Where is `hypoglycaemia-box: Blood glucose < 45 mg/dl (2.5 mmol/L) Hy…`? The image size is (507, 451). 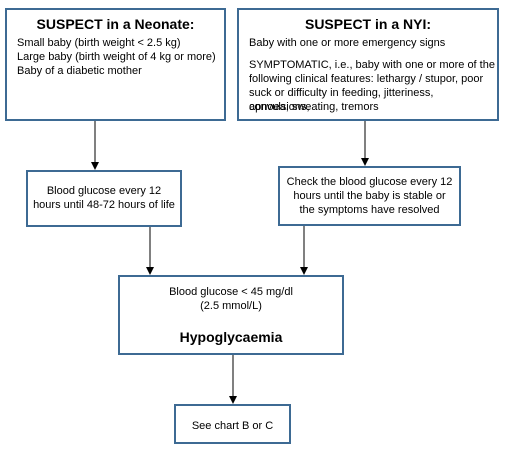 hypoglycaemia-box: Blood glucose < 45 mg/dl (2.5 mmol/L) Hy… is located at coordinates (231, 315).